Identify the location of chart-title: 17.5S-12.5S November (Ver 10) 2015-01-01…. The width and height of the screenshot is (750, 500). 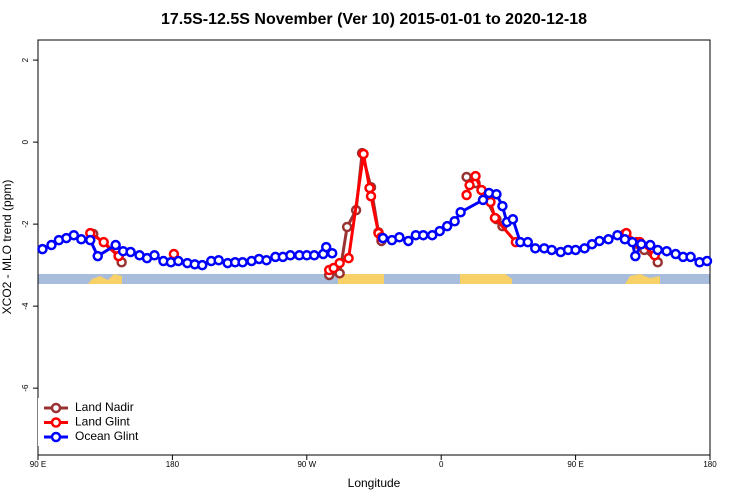
(374, 19).